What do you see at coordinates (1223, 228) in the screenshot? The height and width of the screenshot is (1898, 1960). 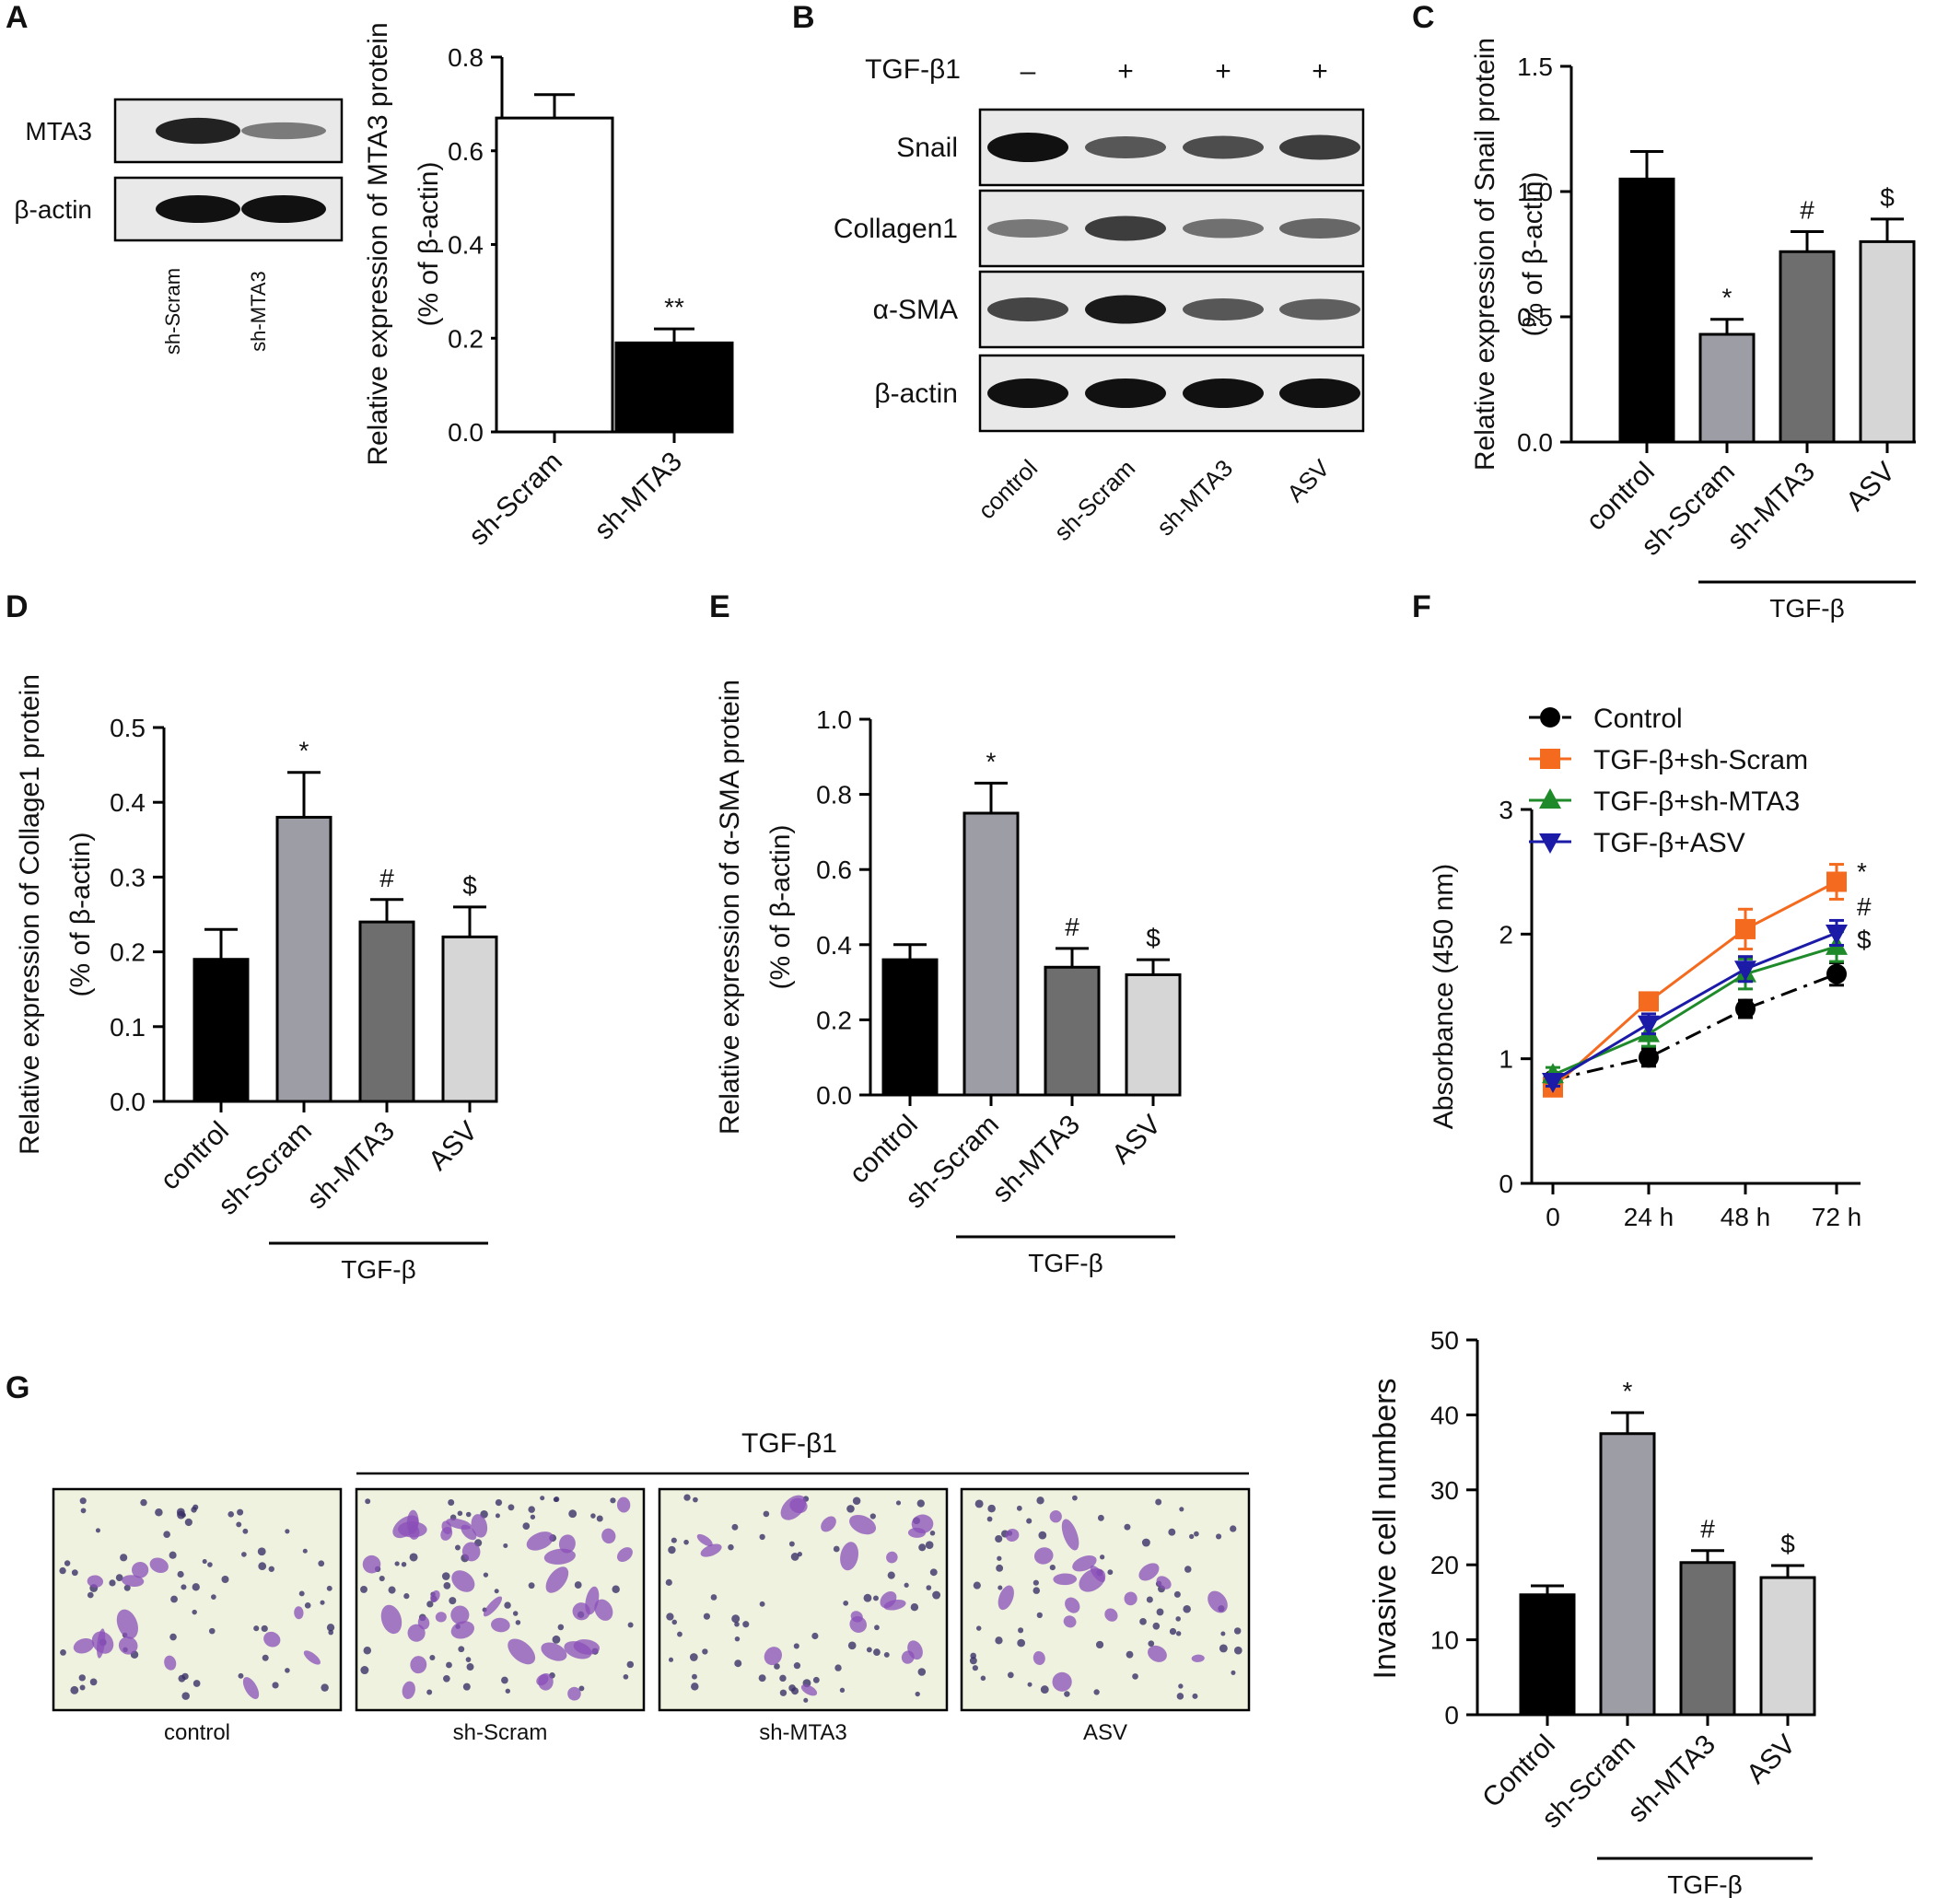 I see `blot-band-collagen1-sh-mta3` at bounding box center [1223, 228].